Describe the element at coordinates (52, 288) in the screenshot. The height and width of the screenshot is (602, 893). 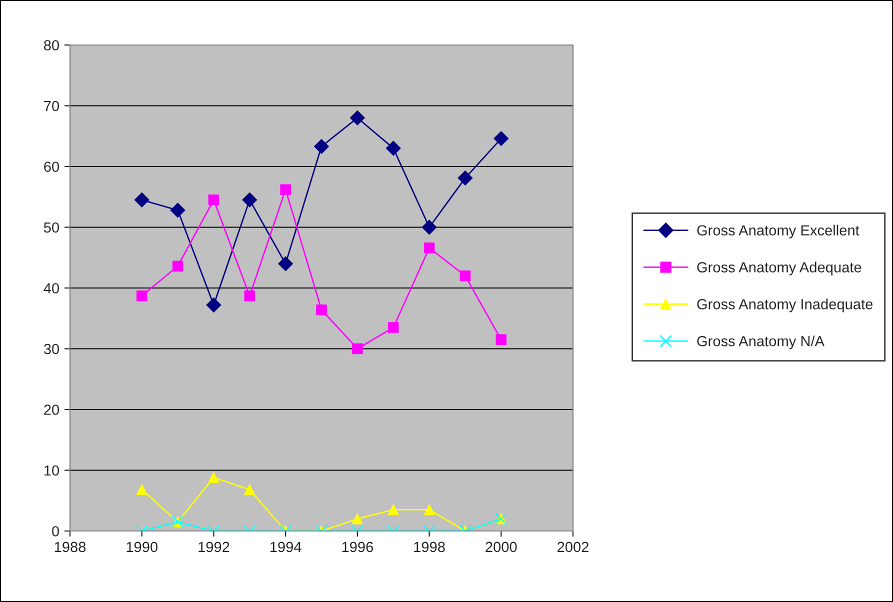
I see `y-tick-label: 40` at that location.